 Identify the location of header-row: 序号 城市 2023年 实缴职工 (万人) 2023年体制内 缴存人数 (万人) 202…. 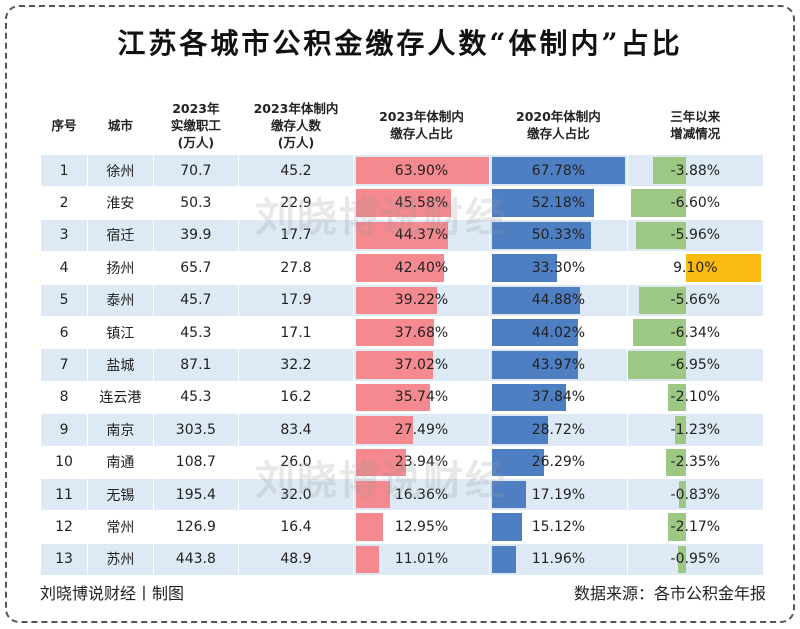
(402, 125).